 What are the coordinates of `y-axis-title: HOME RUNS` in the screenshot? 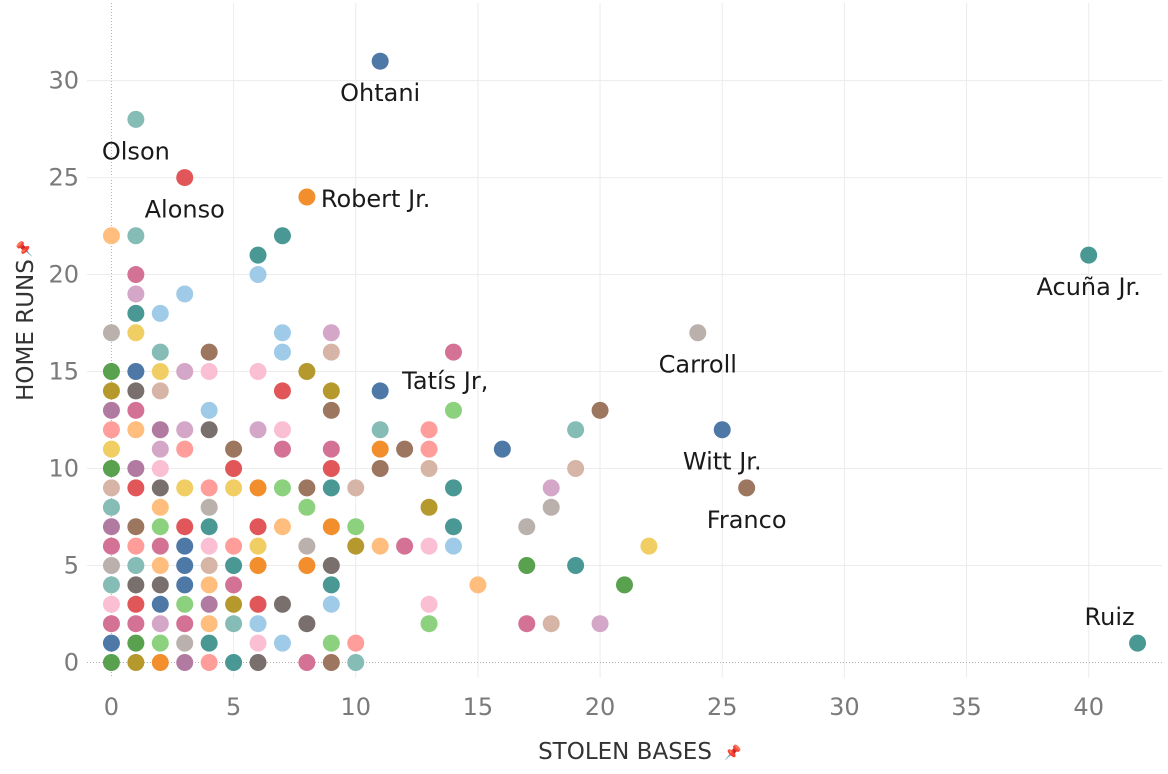 It's located at (26, 330).